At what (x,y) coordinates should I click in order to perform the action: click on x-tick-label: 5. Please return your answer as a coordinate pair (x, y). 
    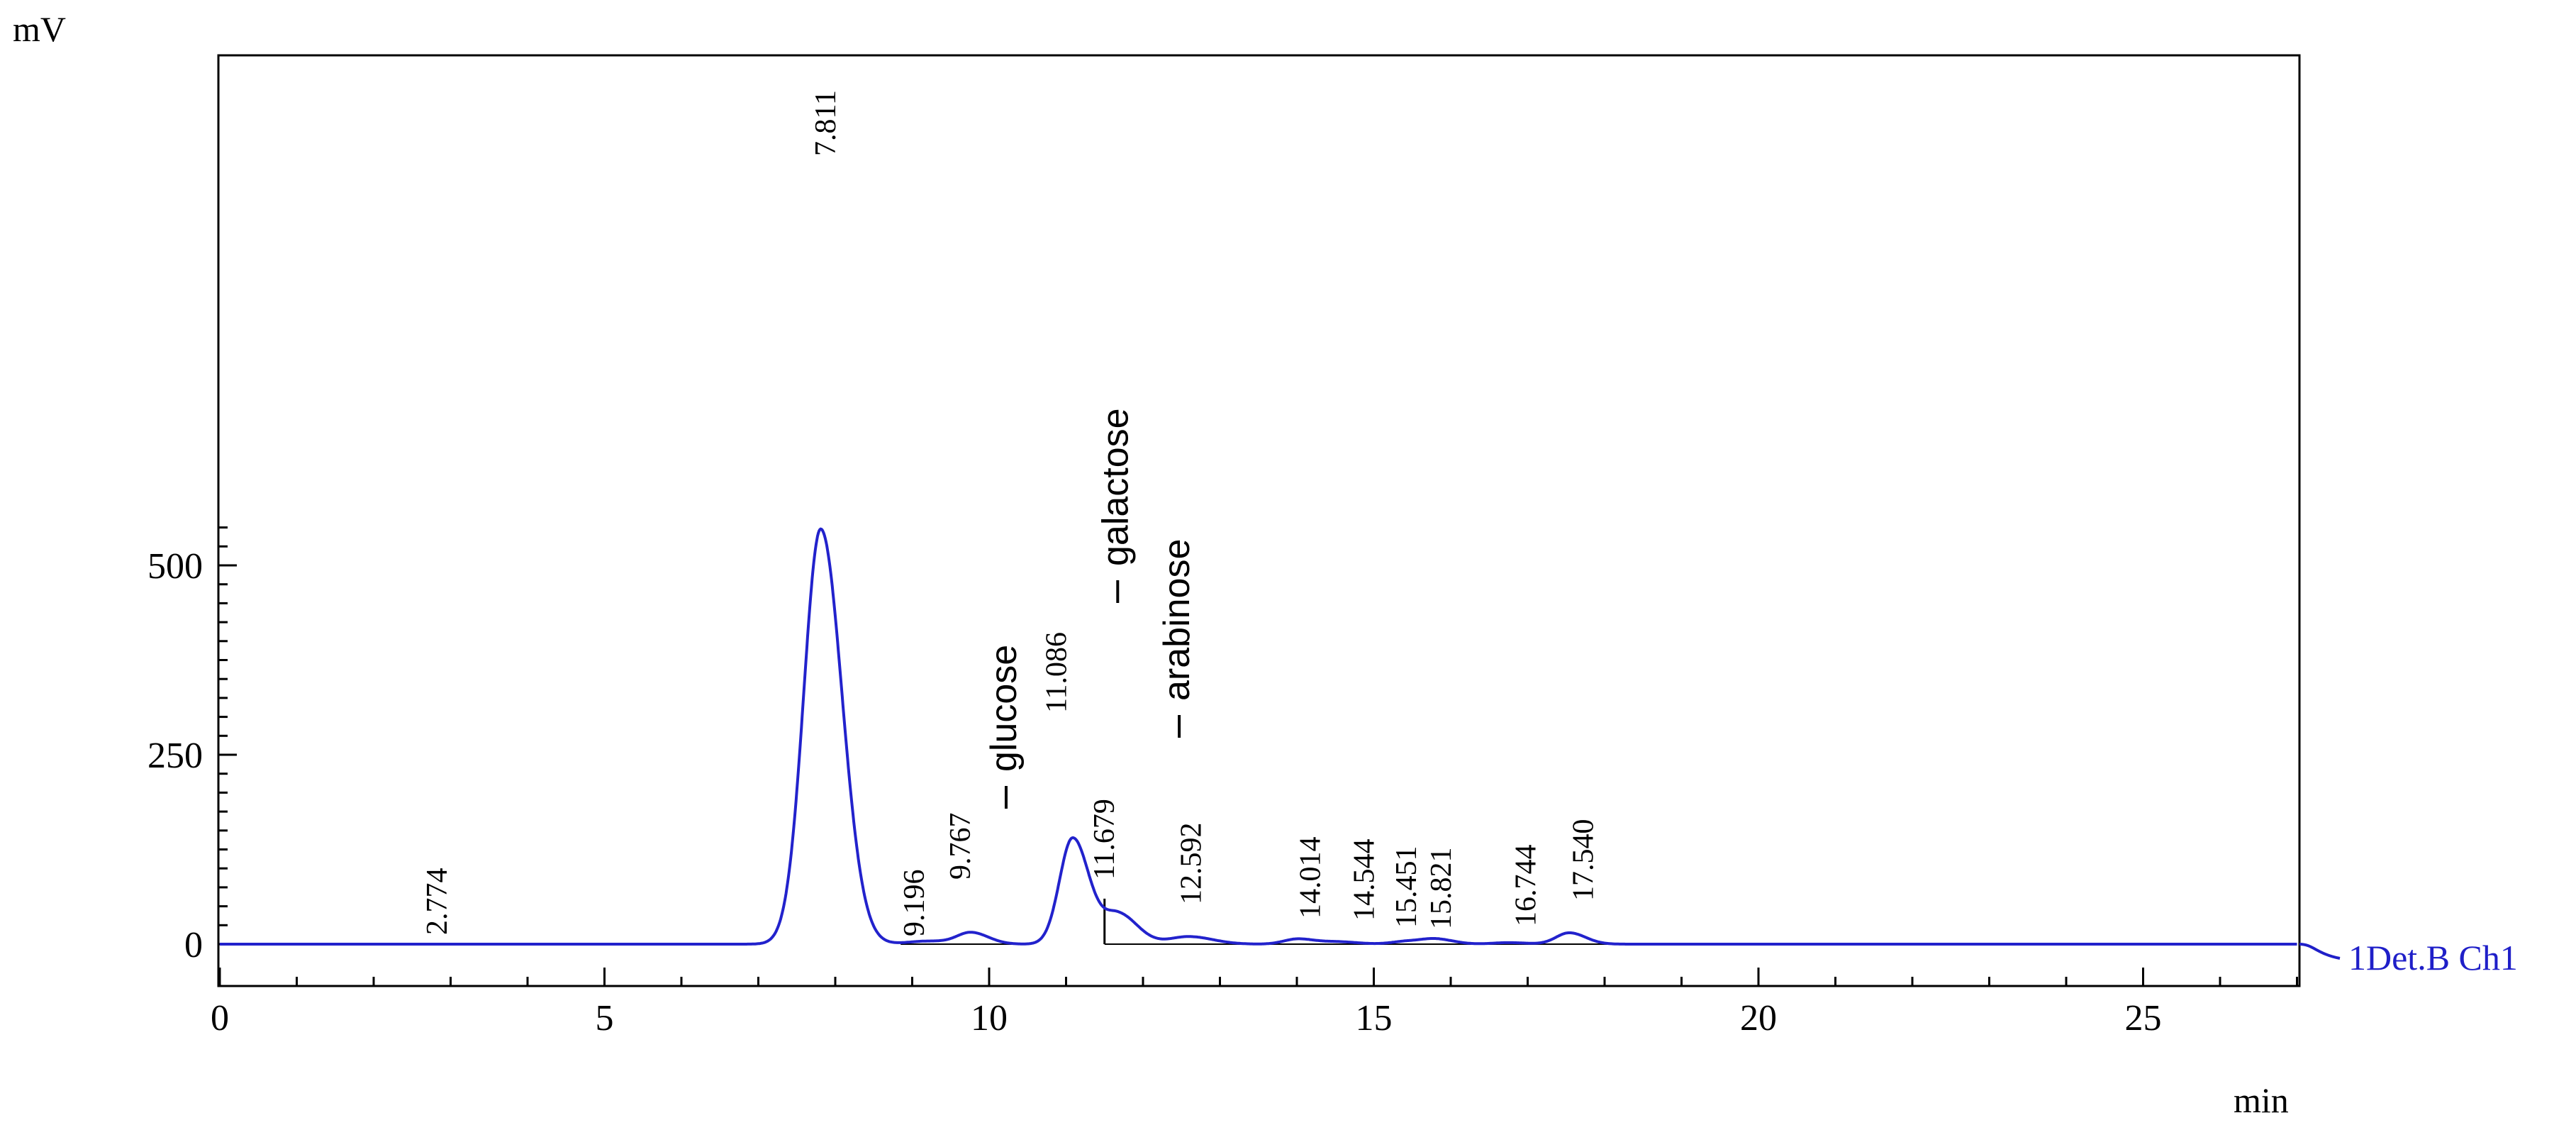
    Looking at the image, I should click on (605, 1018).